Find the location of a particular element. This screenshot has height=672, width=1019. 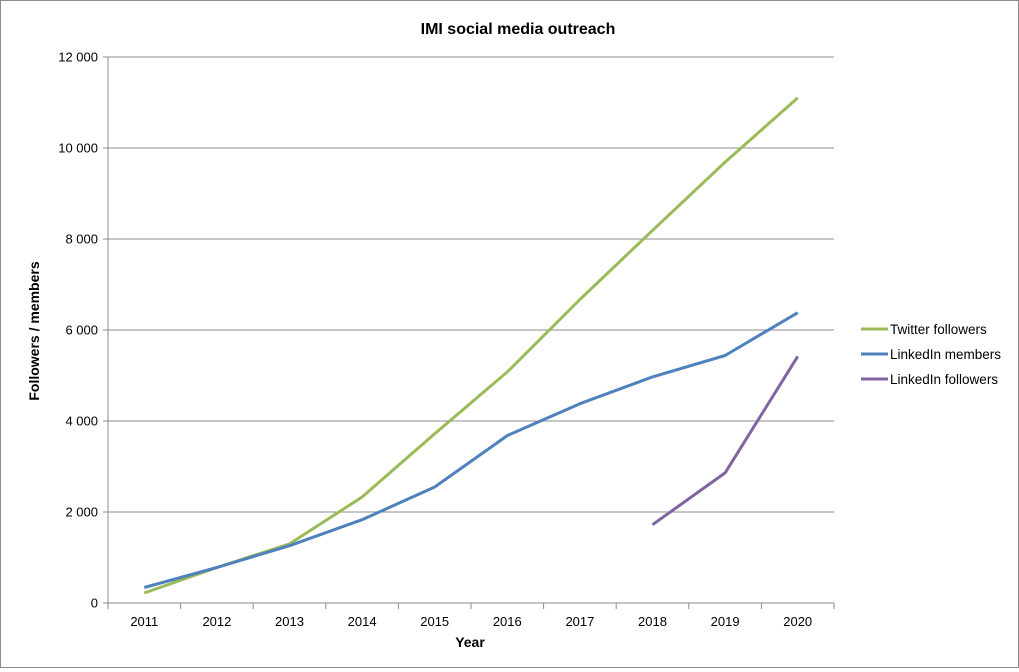

x-tick-label: 2018 is located at coordinates (652, 621).